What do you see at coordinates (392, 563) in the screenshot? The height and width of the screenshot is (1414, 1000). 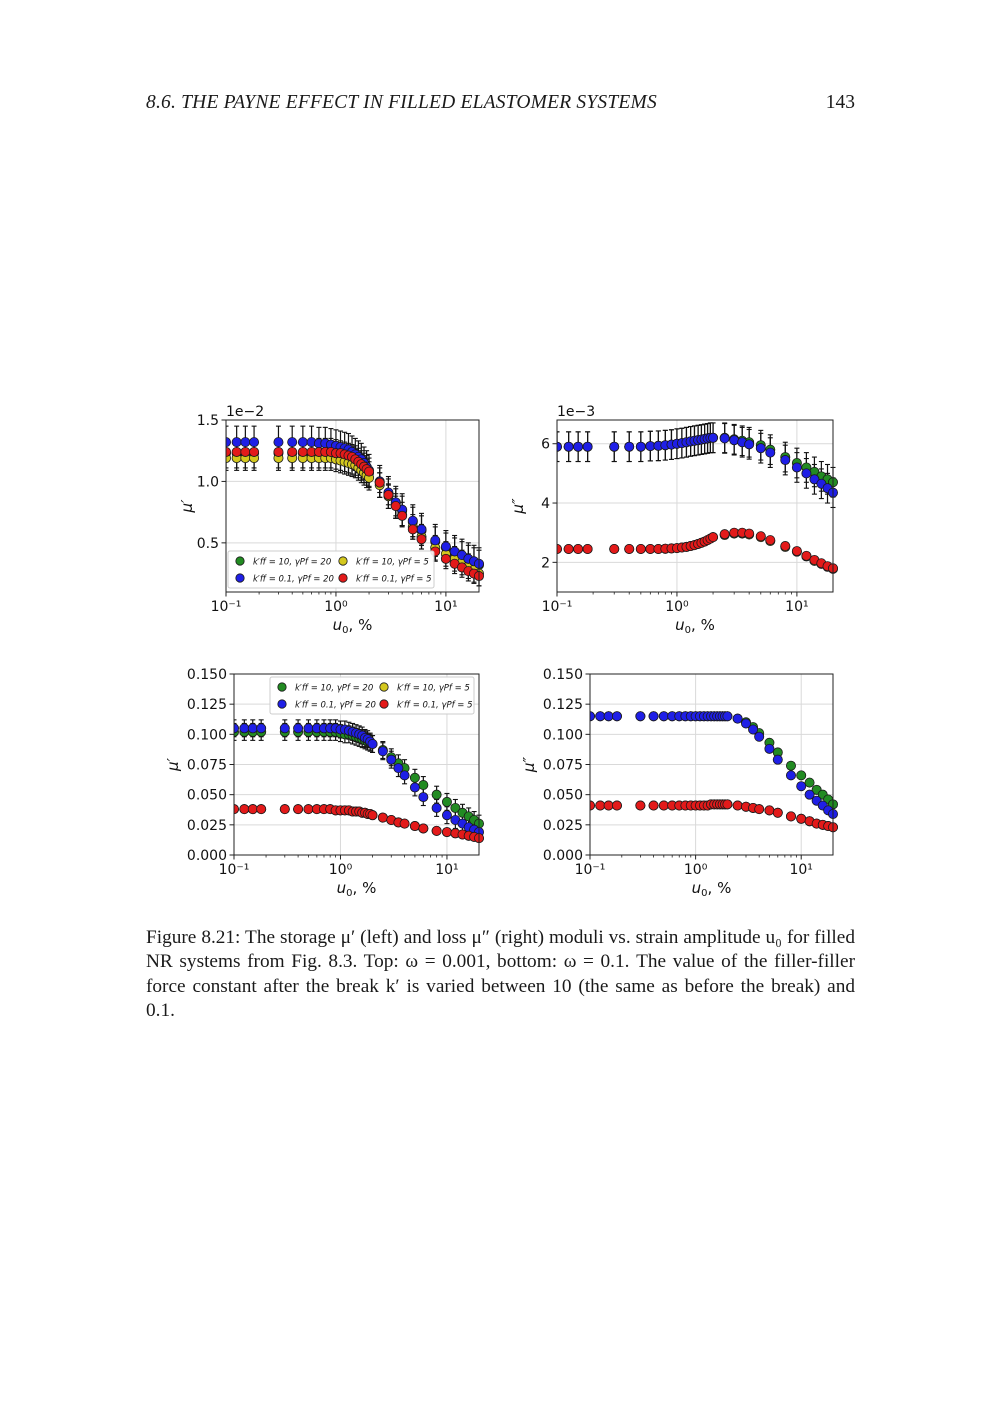 I see `legend-label: k′ff = 10, γPf = 5` at bounding box center [392, 563].